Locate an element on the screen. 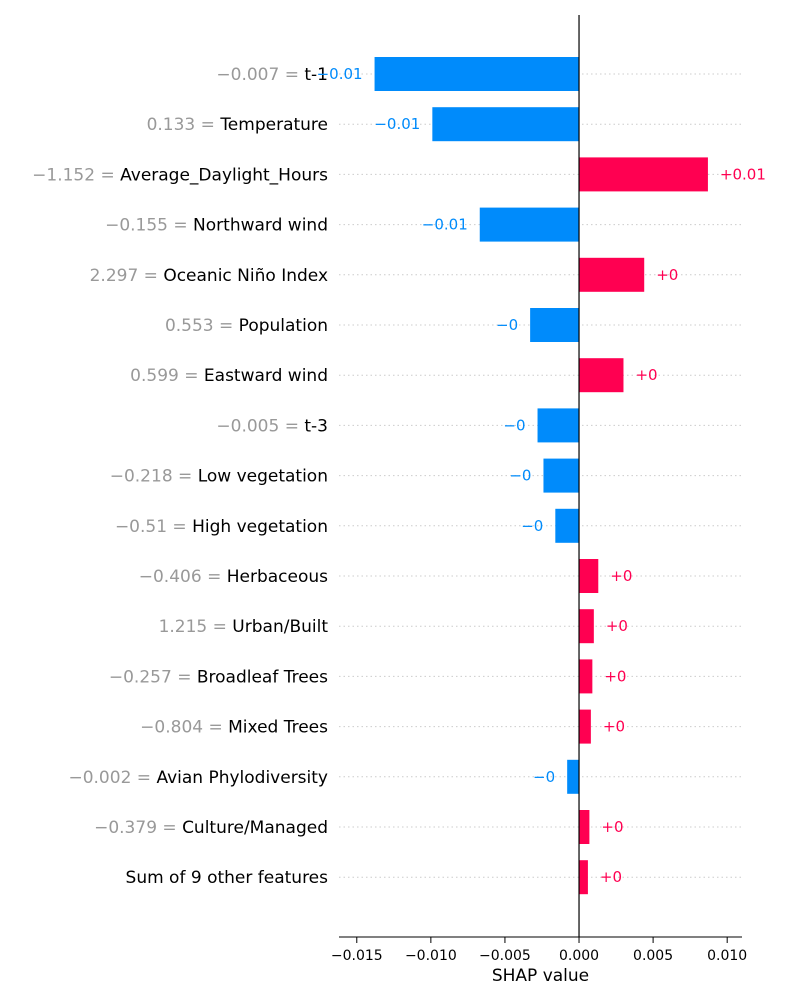  feature-label: 0.133 = Temperature is located at coordinates (237, 125).